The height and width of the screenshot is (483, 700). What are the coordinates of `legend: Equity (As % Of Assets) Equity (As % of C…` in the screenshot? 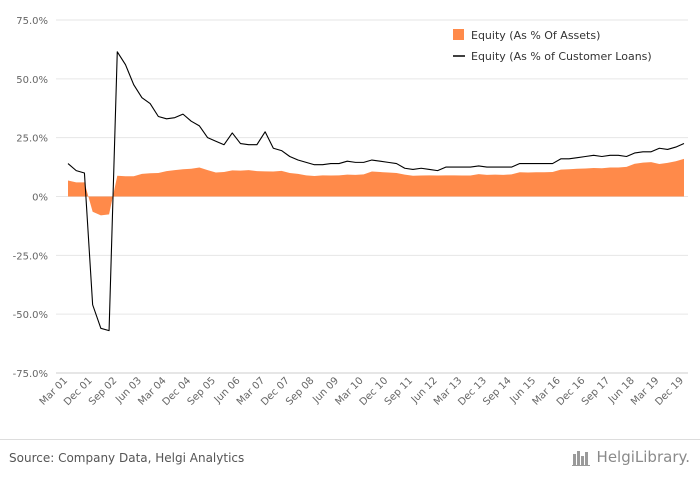 It's located at (552, 46).